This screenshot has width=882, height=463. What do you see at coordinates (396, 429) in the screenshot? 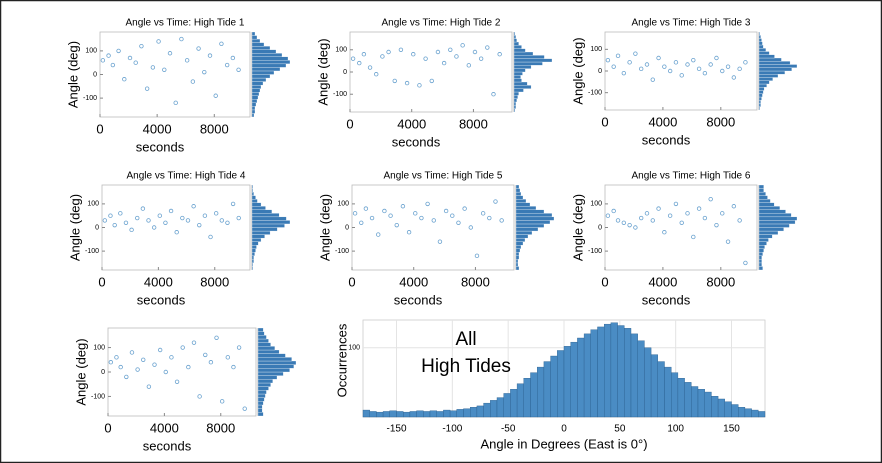
I see `x-tick-label: -150` at bounding box center [396, 429].